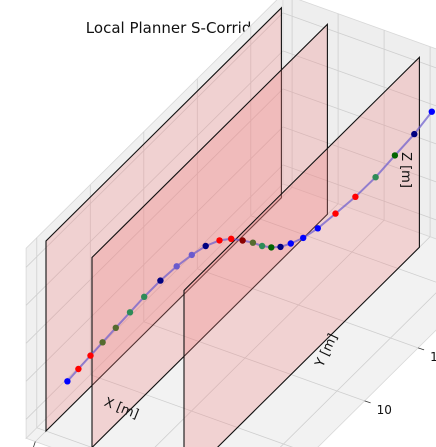 The width and height of the screenshot is (436, 447). Describe the element at coordinates (433, 357) in the screenshot. I see `y-tick-label: 15` at that location.